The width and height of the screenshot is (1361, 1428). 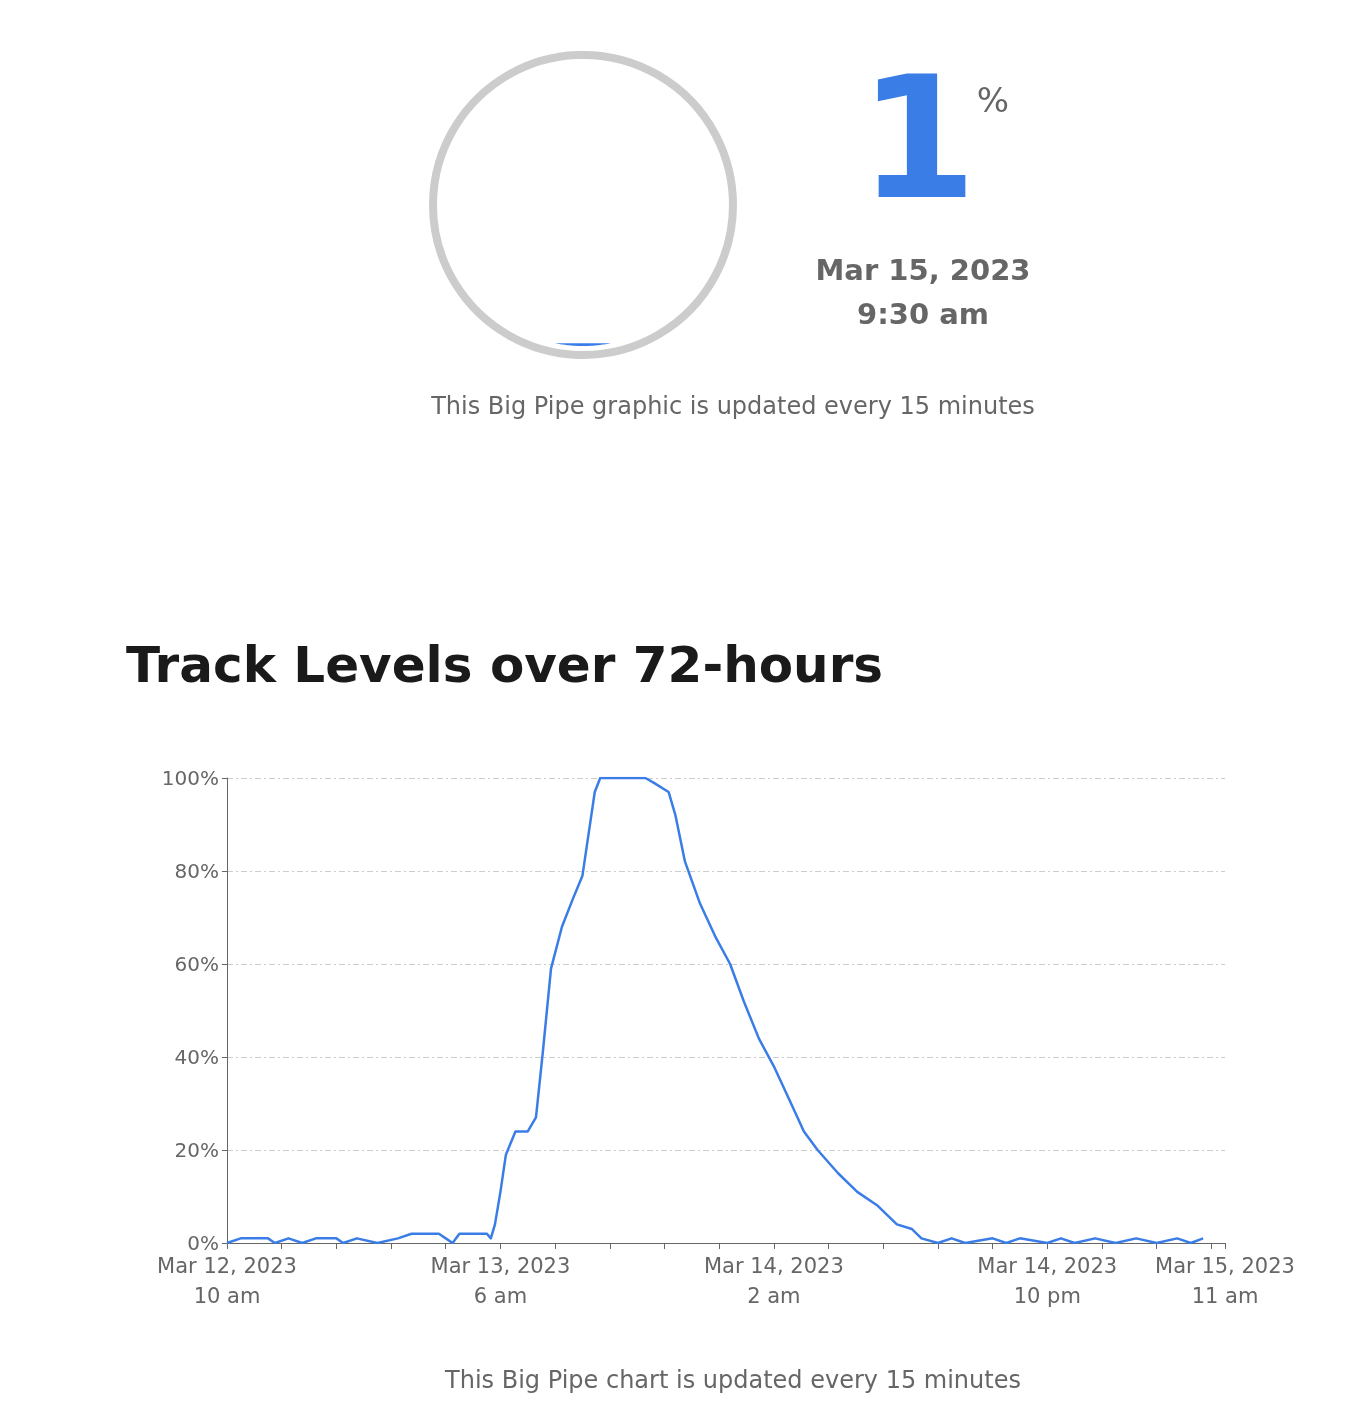 I want to click on text: Mar 15, 2023, so click(x=923, y=270).